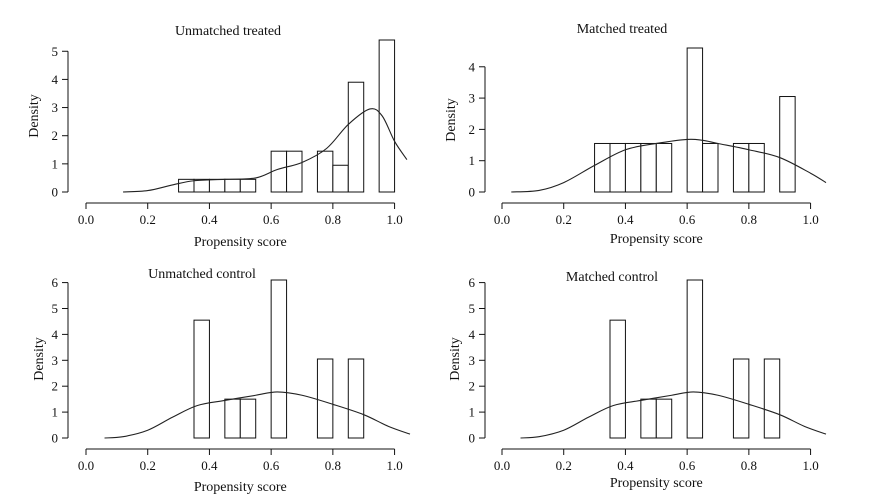  I want to click on panel-title: Unmatched control, so click(202, 274).